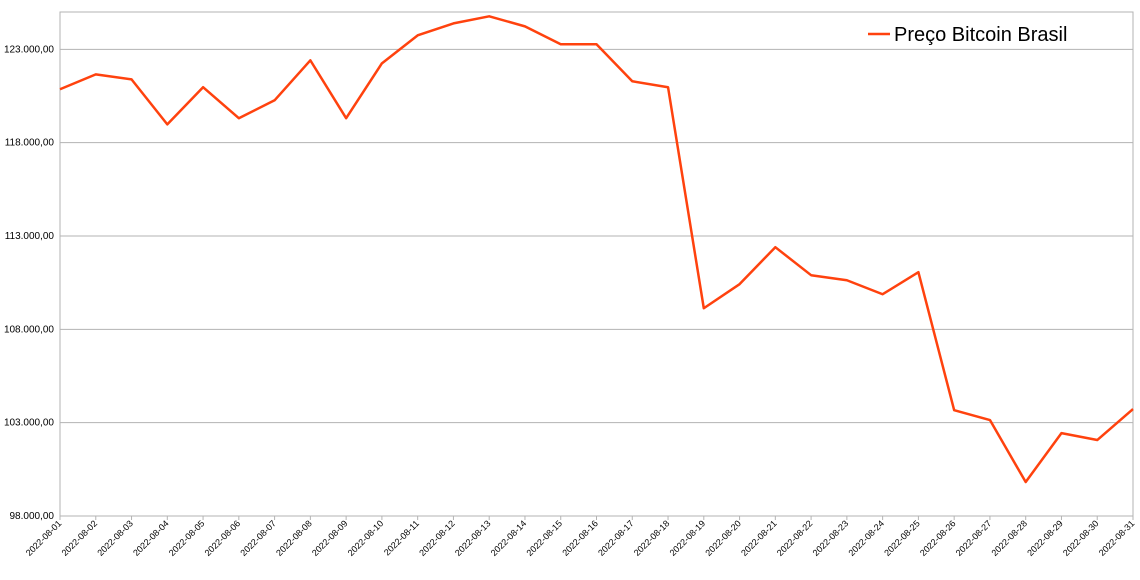  What do you see at coordinates (30, 236) in the screenshot?
I see `y-tick-label: 113.000,00` at bounding box center [30, 236].